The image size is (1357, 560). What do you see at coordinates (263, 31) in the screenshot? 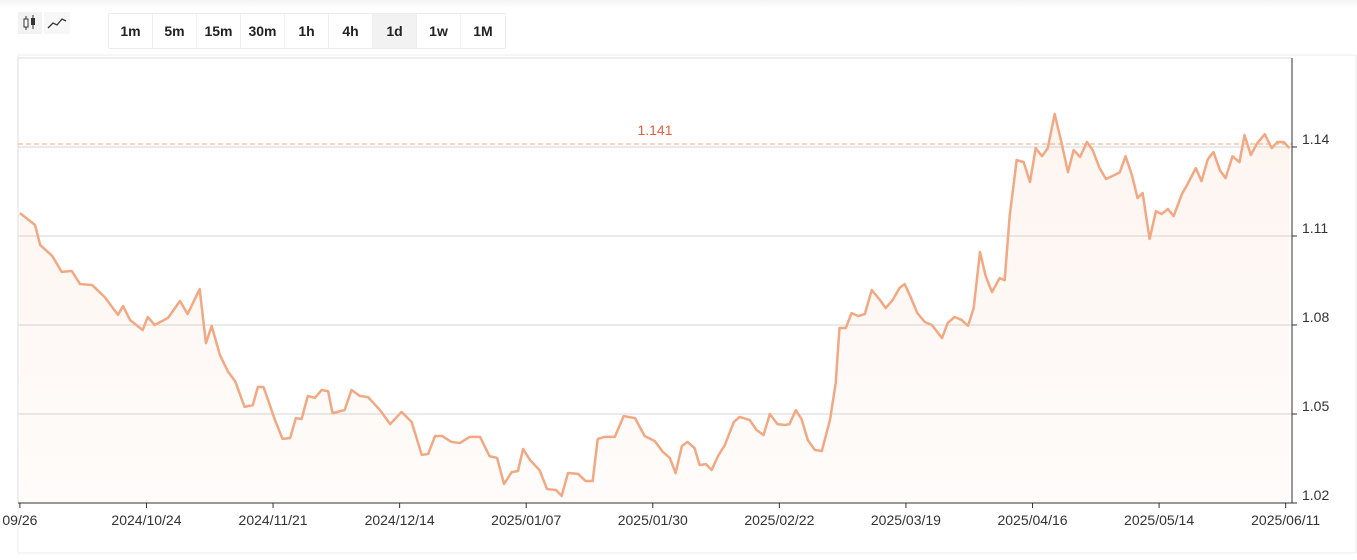
I see `interval-button: 30m` at bounding box center [263, 31].